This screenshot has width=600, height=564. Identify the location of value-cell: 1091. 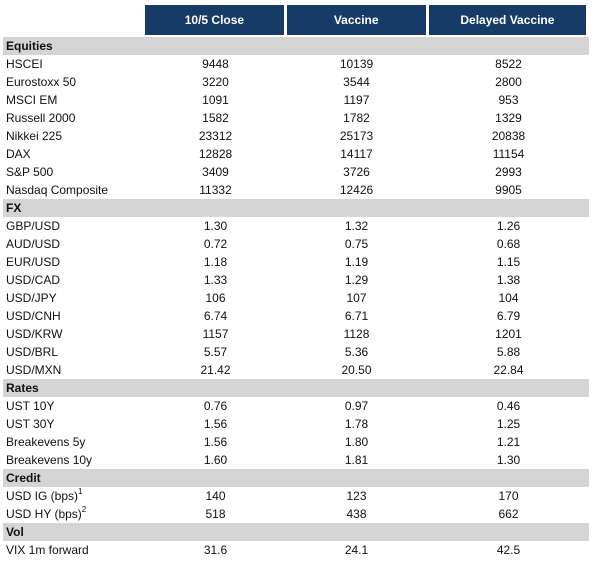
(215, 100).